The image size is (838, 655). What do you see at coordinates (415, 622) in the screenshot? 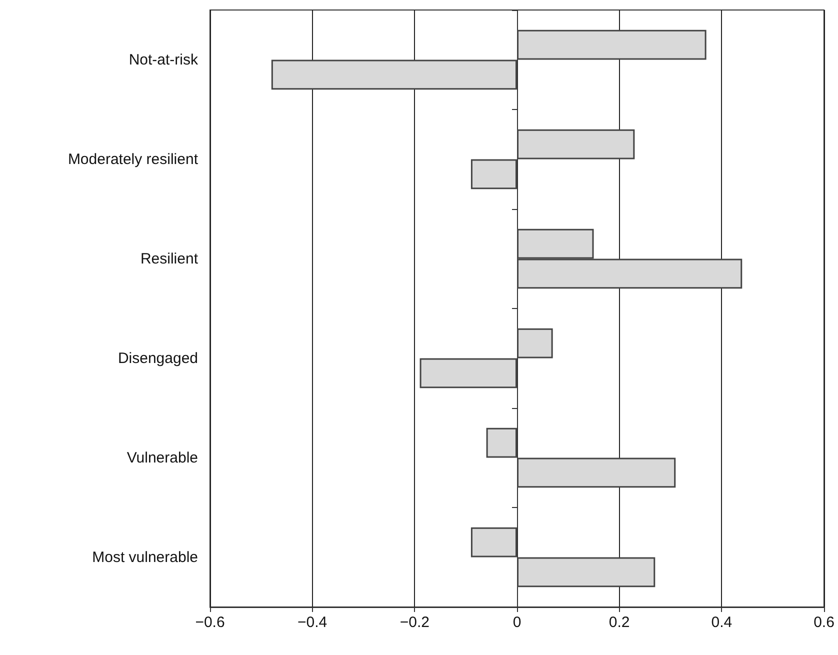
I see `x-tick-label: −0.2` at bounding box center [415, 622].